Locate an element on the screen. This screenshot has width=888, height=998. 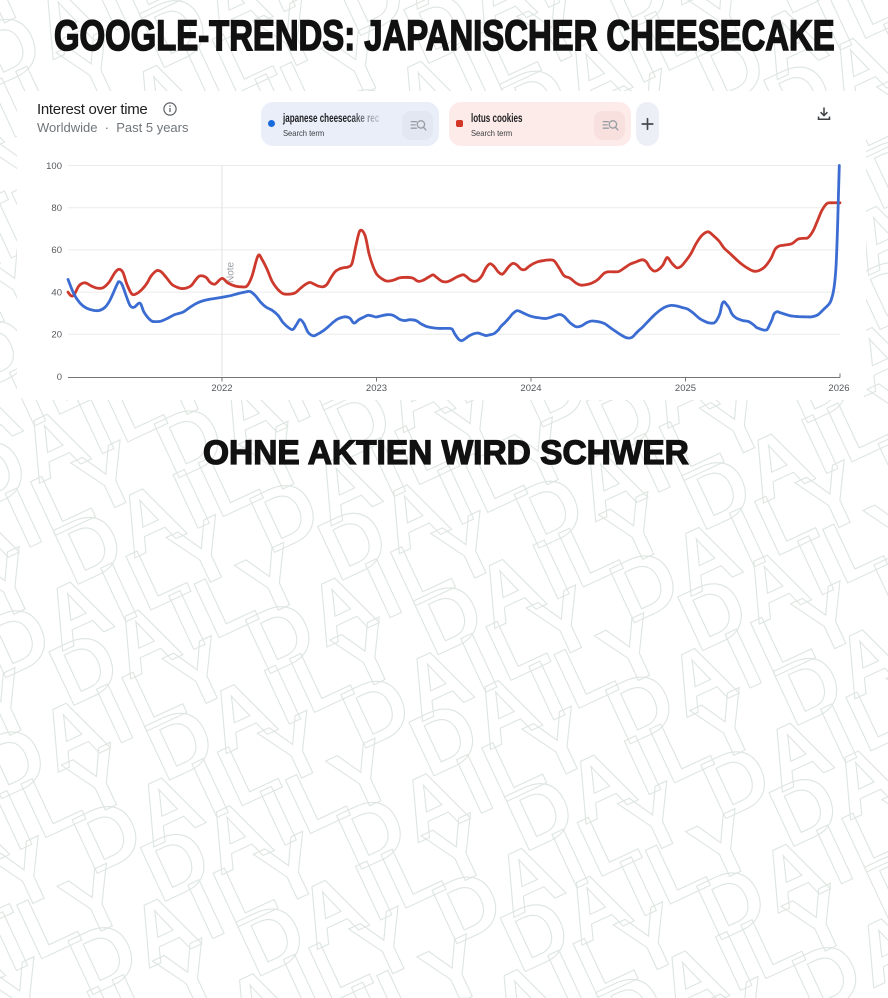
svg-text: 100 is located at coordinates (54, 166).